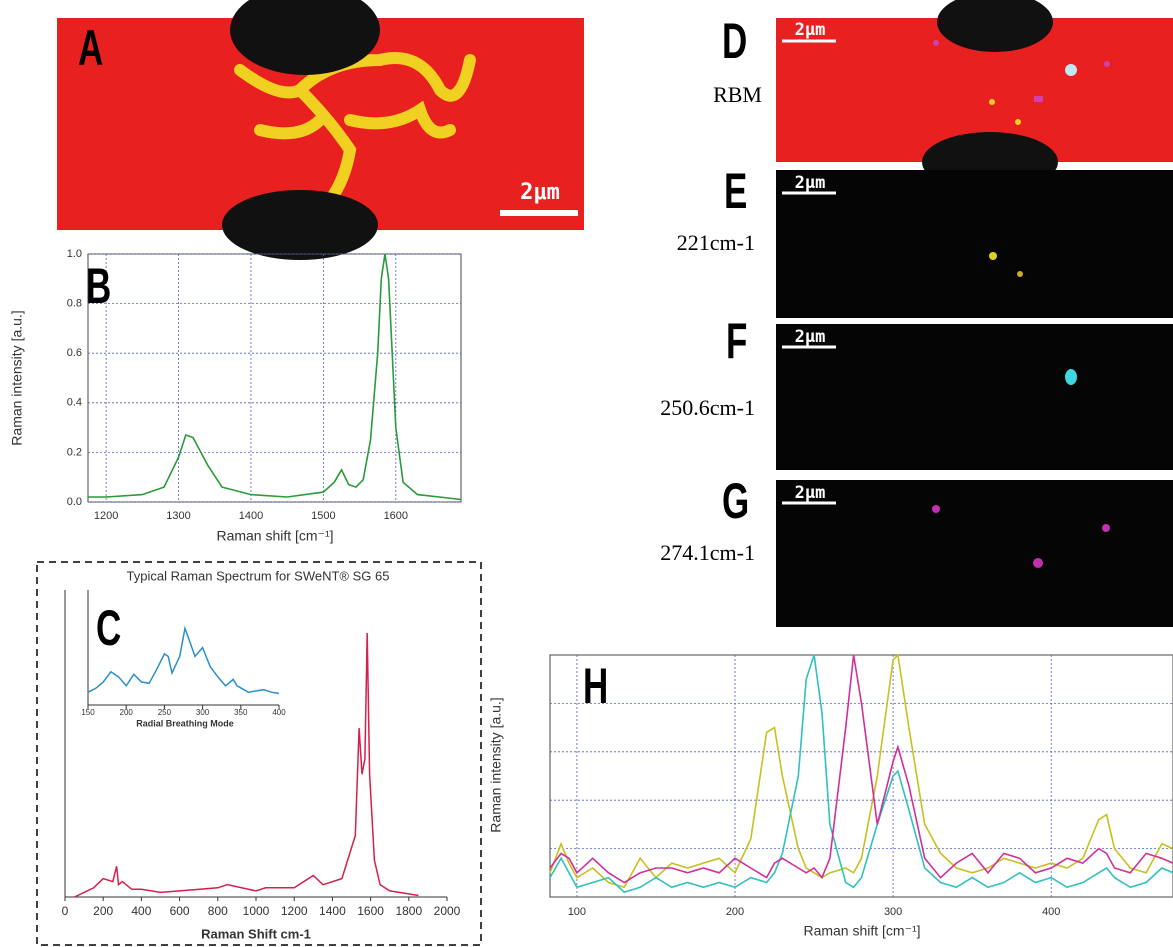  I want to click on caption: RBM, so click(737, 94).